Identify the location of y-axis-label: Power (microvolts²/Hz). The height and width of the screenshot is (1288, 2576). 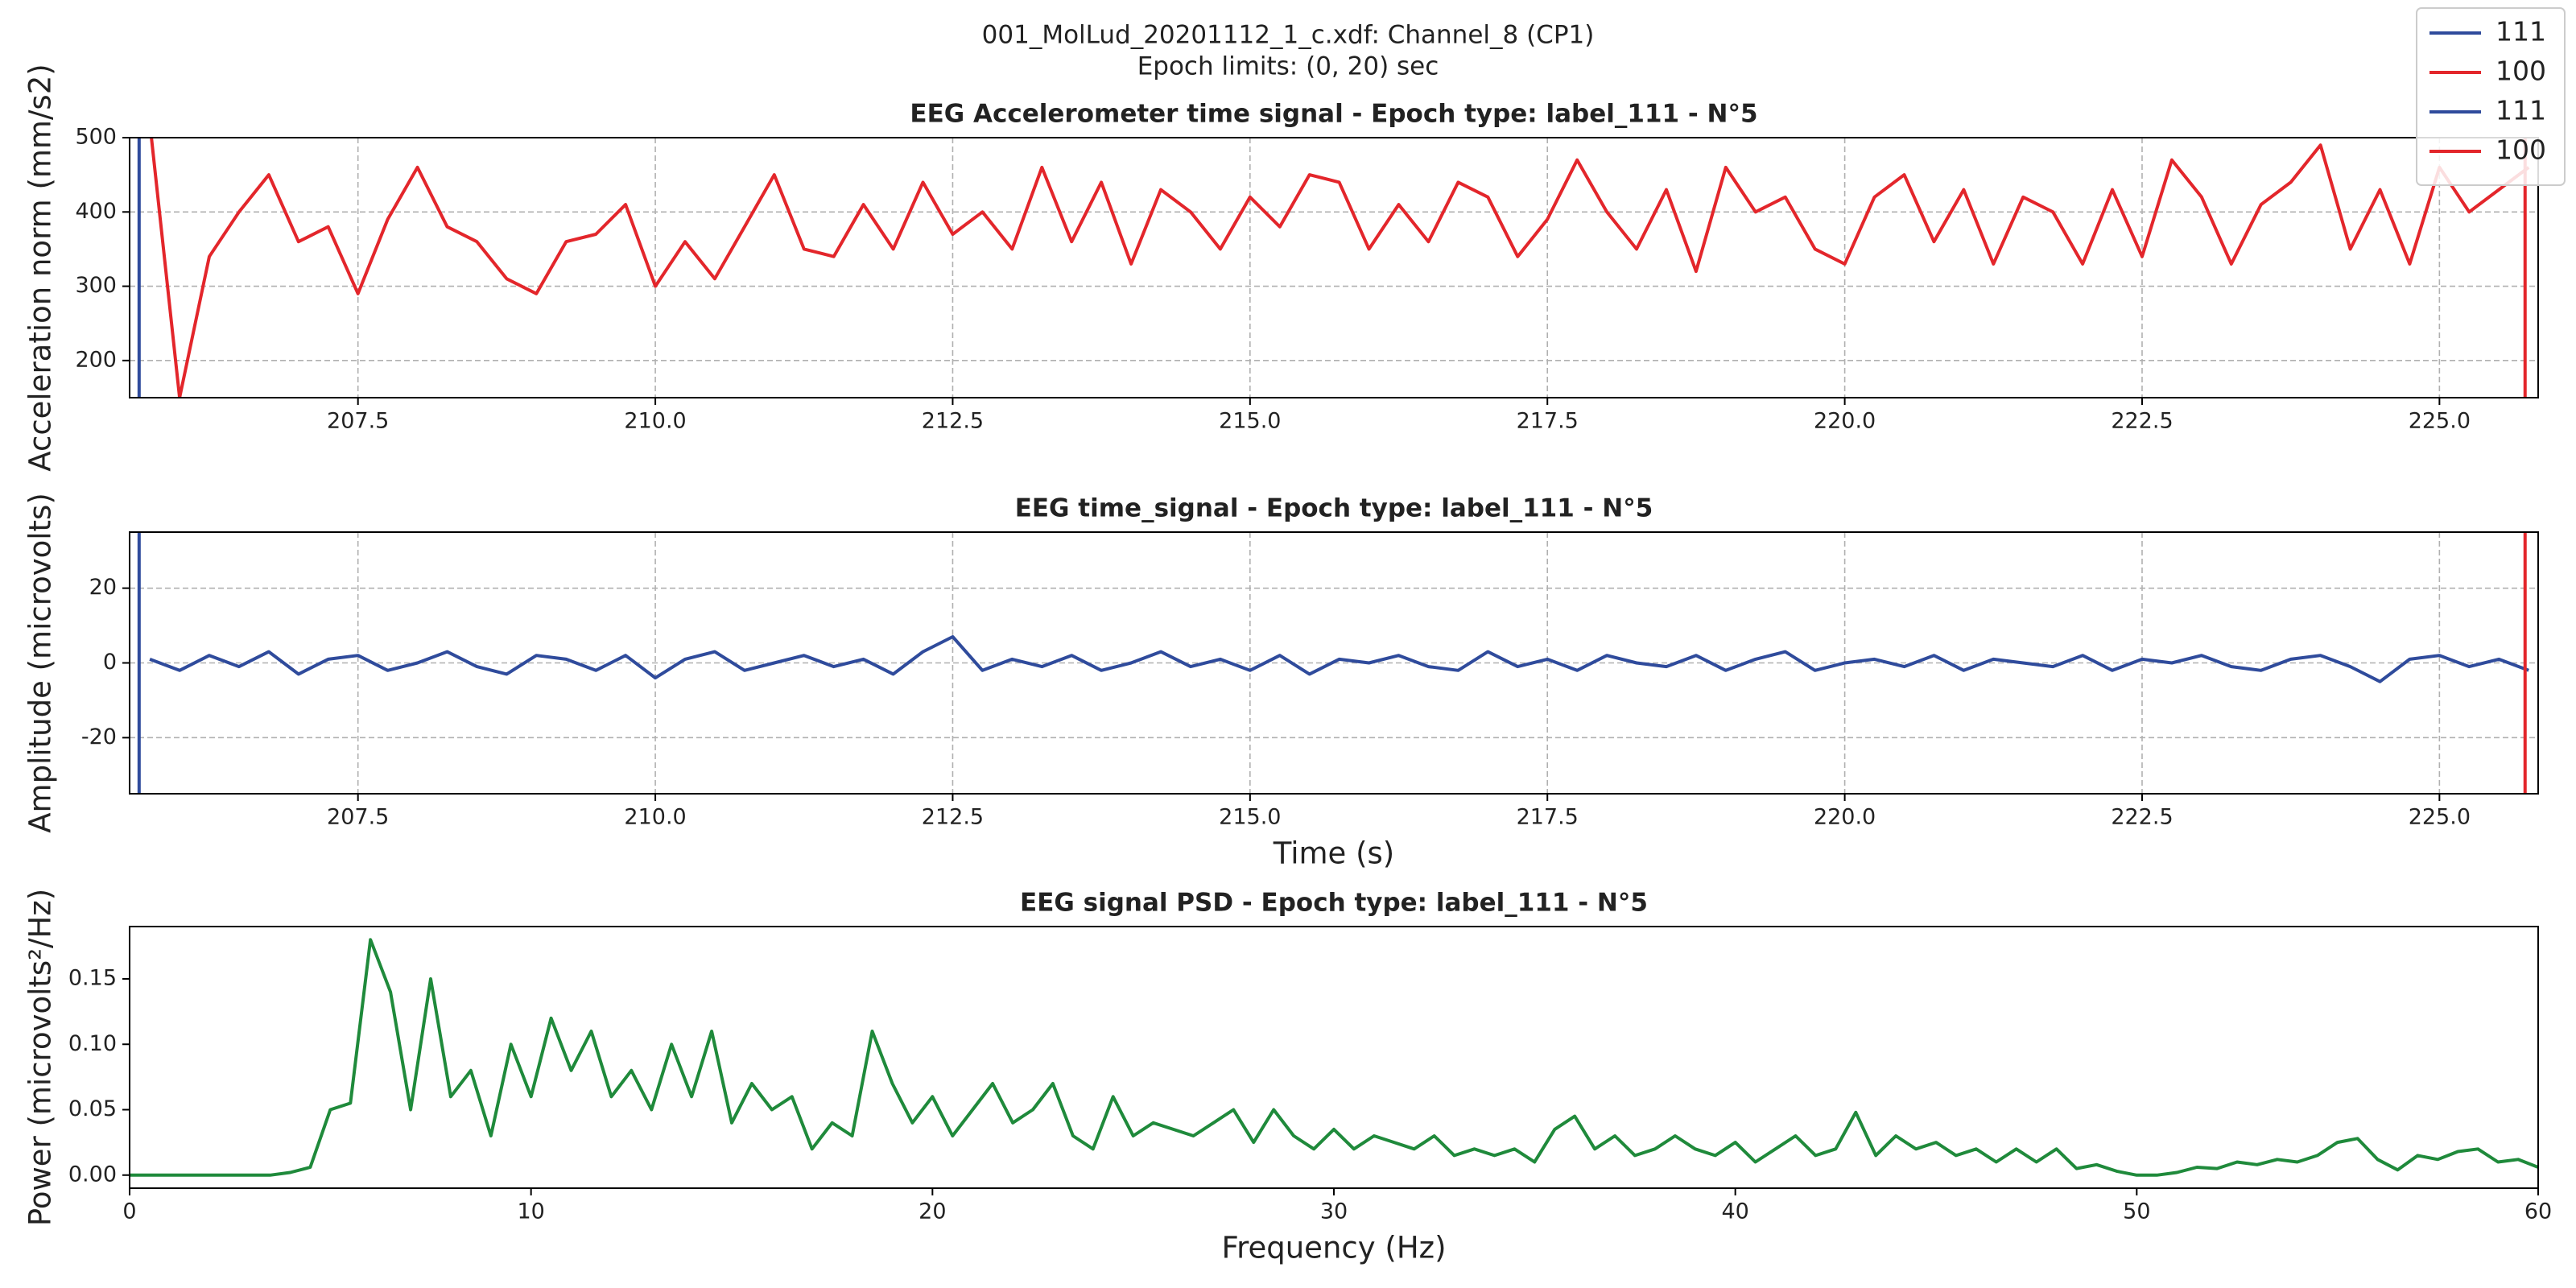
(40, 1057).